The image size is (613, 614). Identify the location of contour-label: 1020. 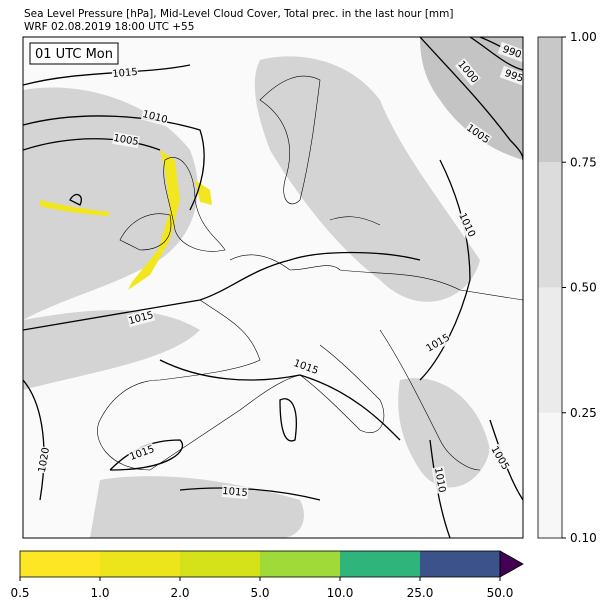
(44, 460).